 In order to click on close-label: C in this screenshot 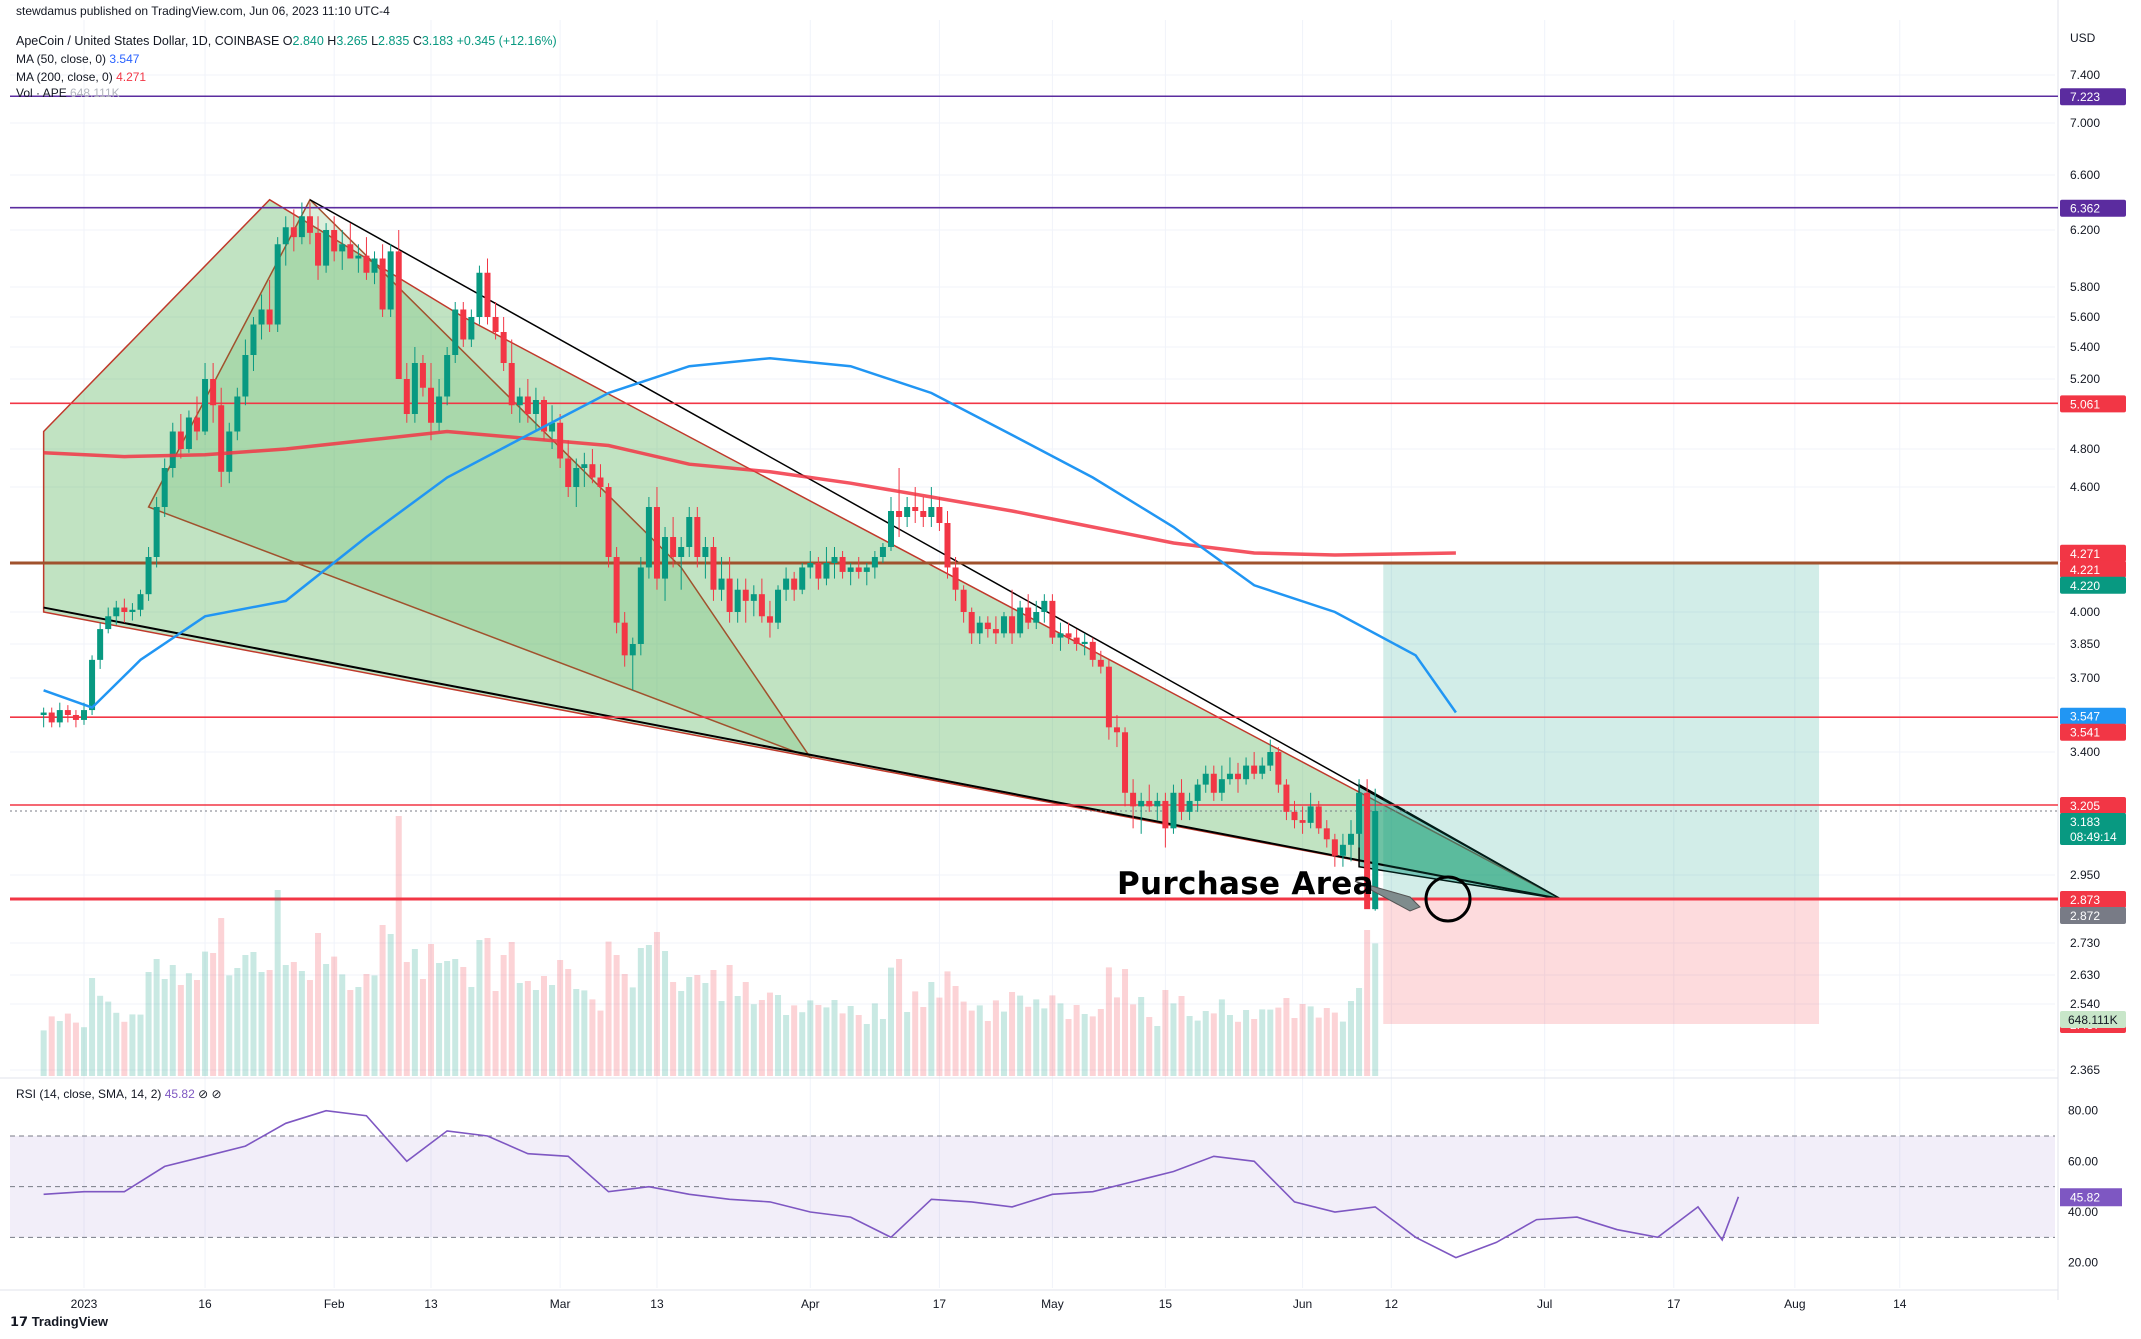, I will do `click(417, 41)`.